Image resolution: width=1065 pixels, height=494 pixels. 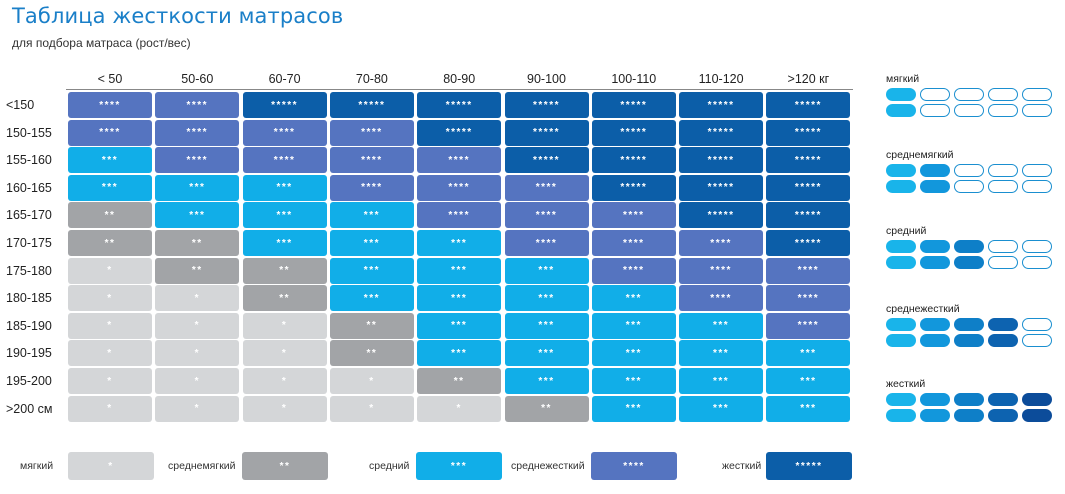 What do you see at coordinates (29, 325) in the screenshot?
I see `row-header: 185-190` at bounding box center [29, 325].